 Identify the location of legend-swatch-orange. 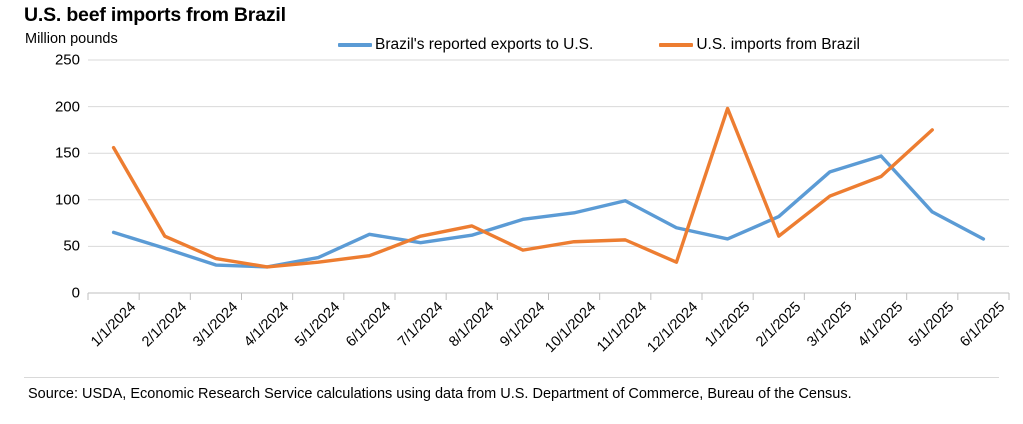
(676, 45).